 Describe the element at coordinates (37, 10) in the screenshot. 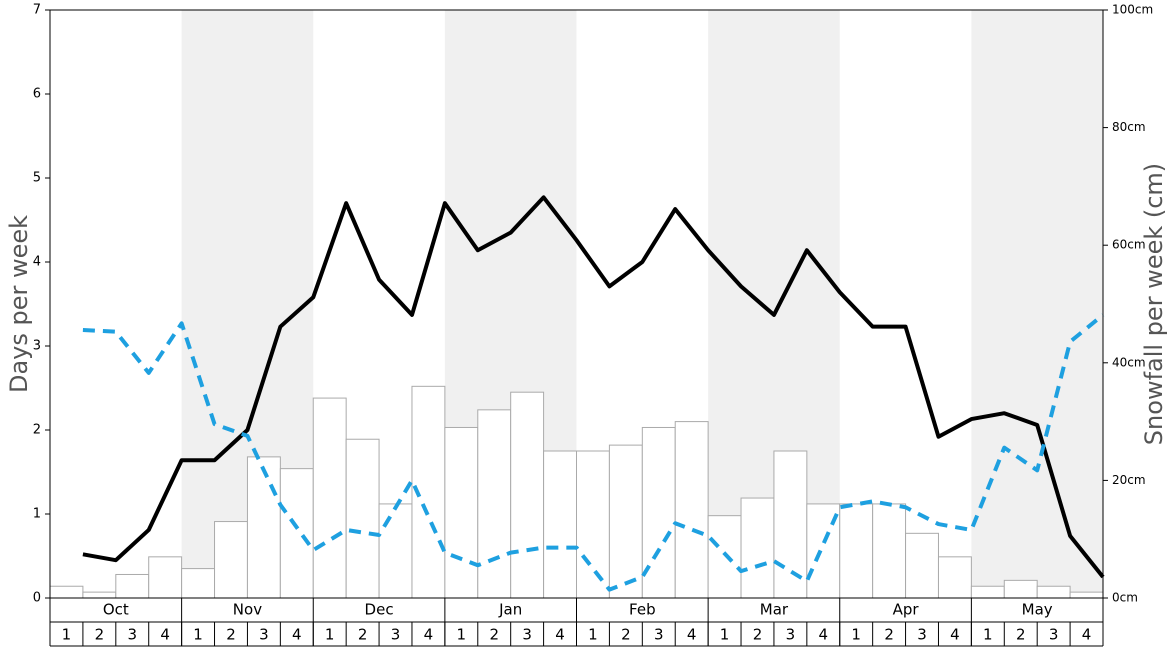

I see `y-tick-label: 7` at that location.